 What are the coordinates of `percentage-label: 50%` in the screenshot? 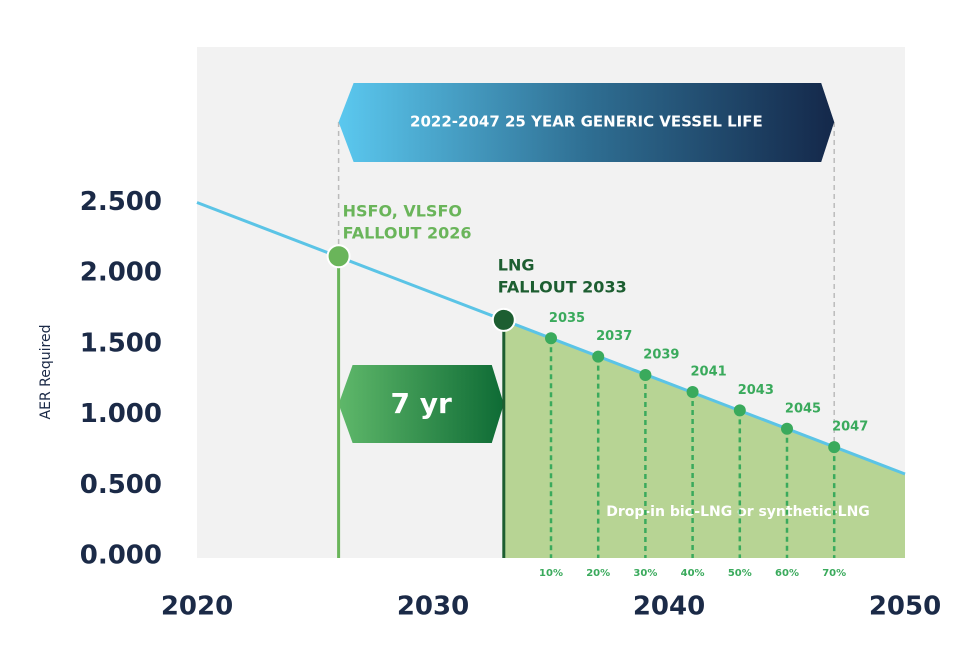 It's located at (740, 573).